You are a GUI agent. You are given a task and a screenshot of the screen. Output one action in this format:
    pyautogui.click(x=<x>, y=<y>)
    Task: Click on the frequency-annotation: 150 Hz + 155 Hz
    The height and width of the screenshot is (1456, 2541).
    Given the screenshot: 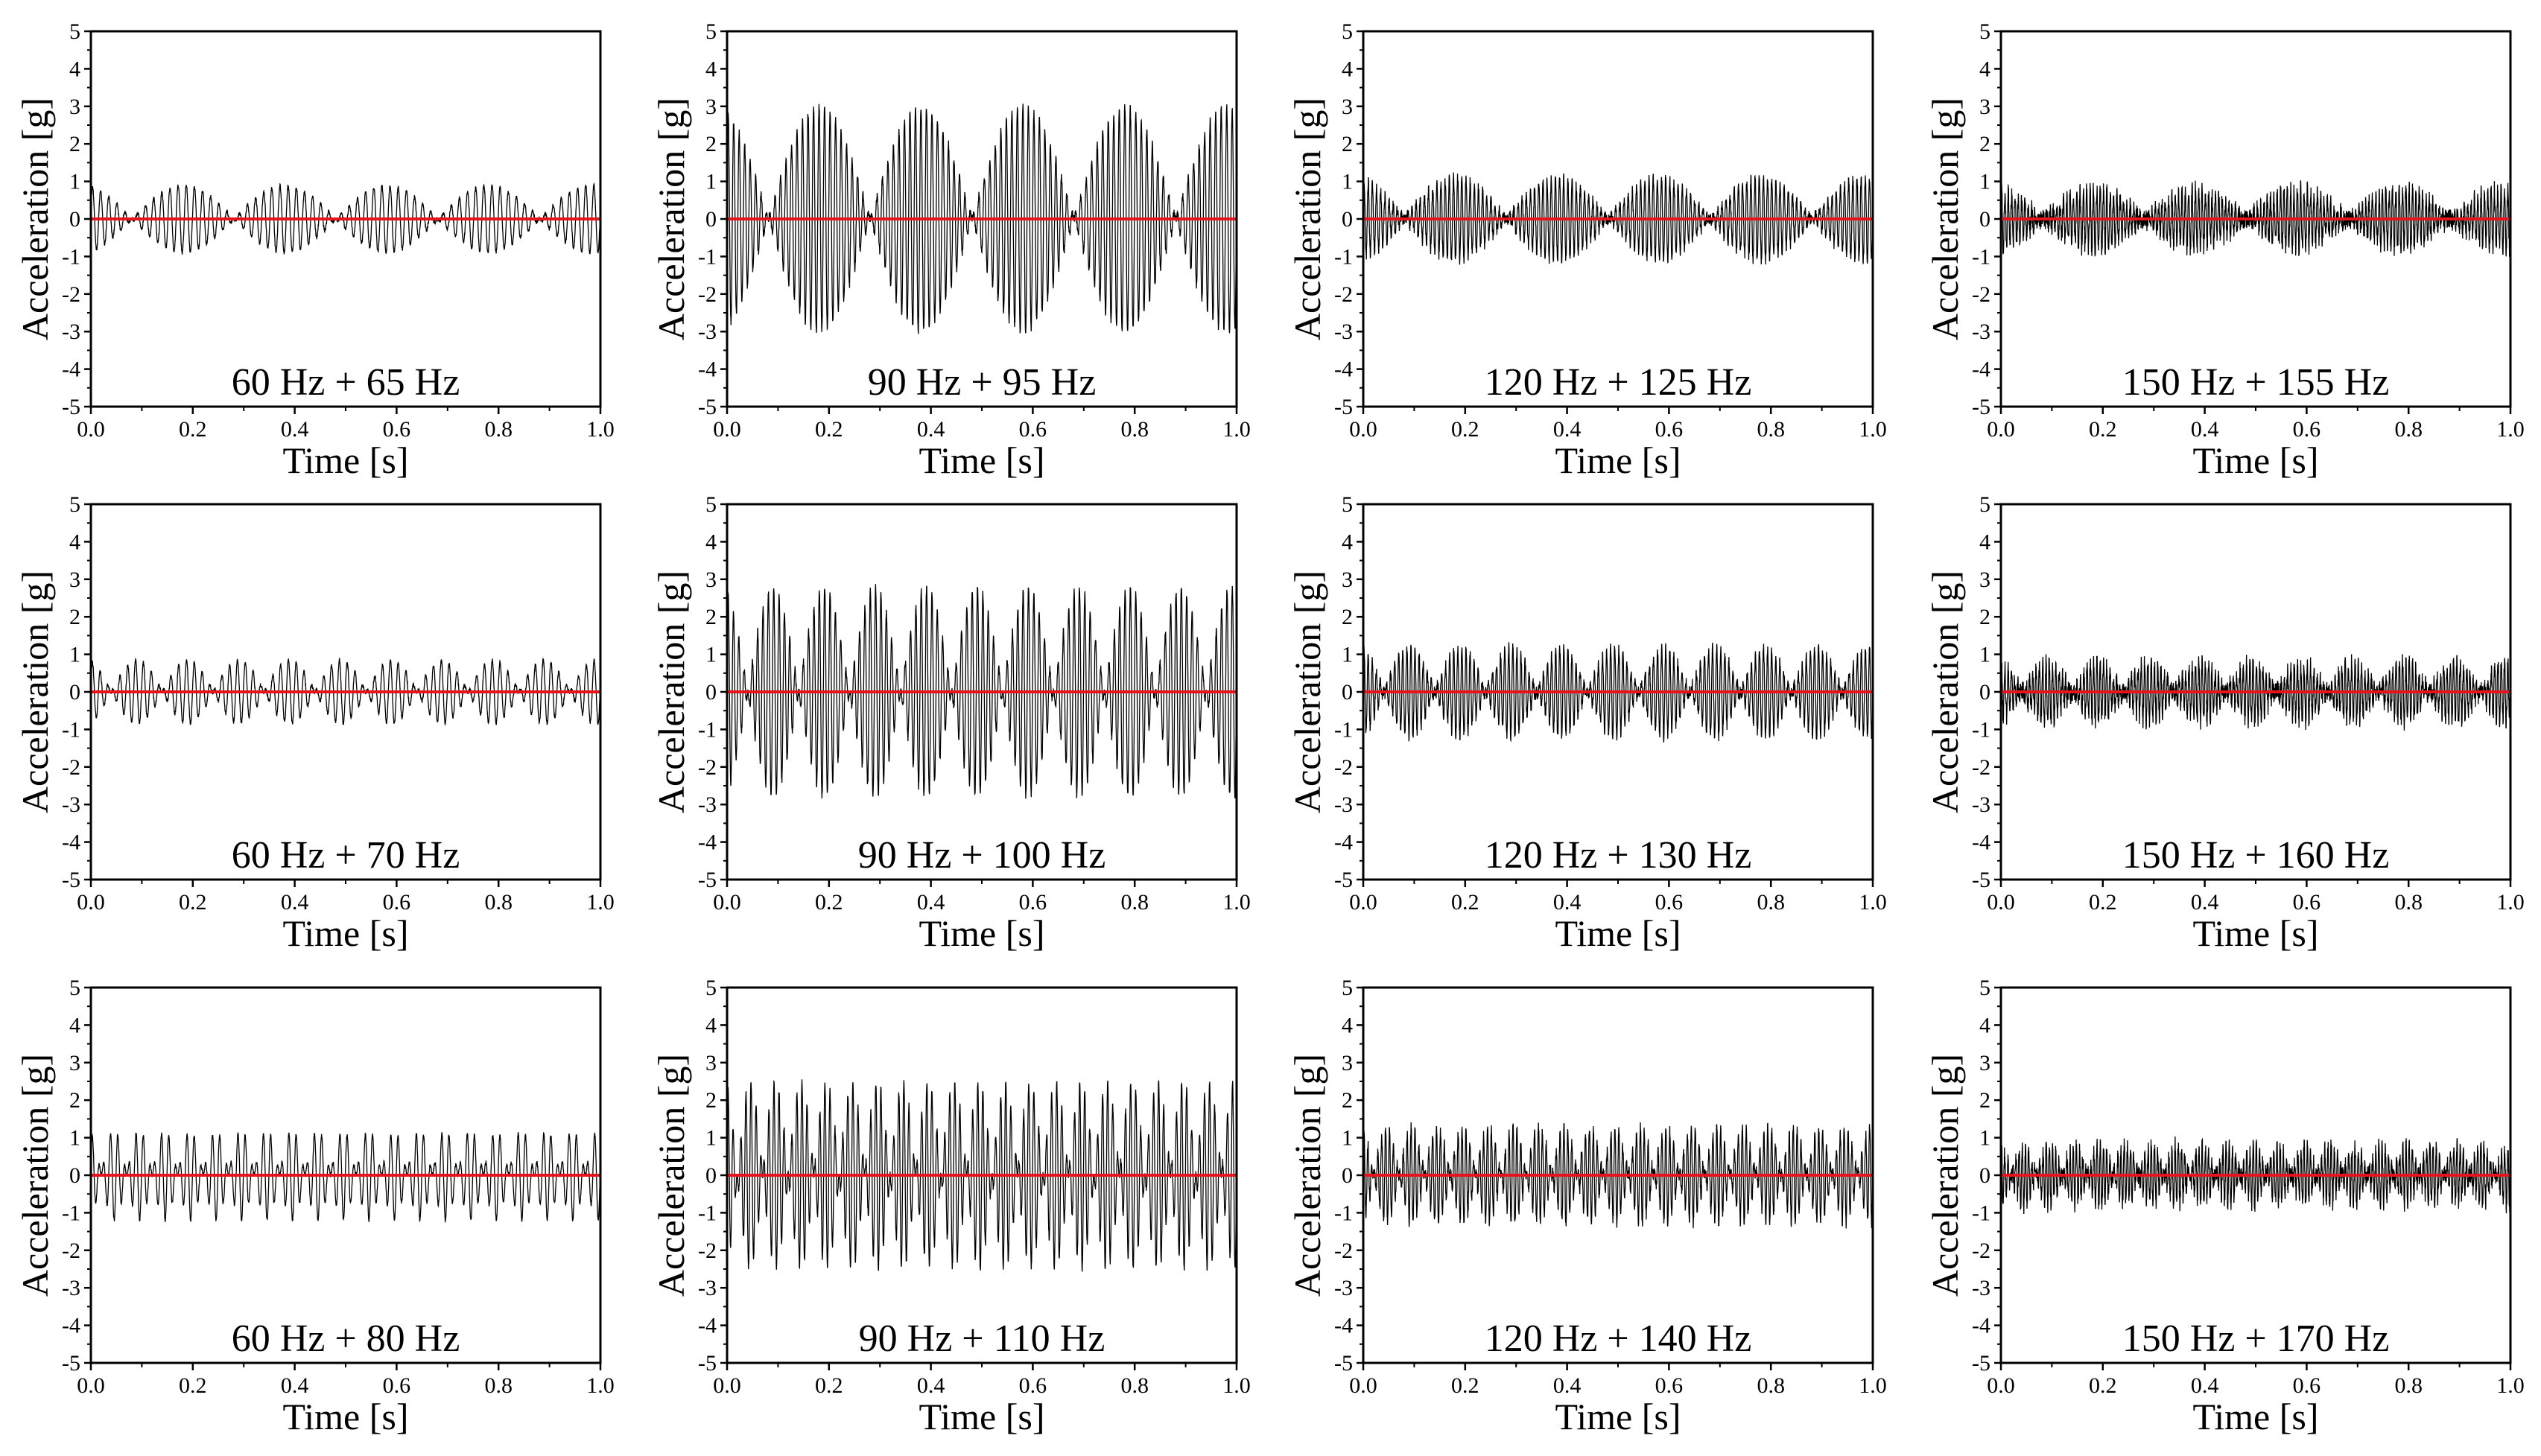 What is the action you would take?
    pyautogui.click(x=2256, y=382)
    